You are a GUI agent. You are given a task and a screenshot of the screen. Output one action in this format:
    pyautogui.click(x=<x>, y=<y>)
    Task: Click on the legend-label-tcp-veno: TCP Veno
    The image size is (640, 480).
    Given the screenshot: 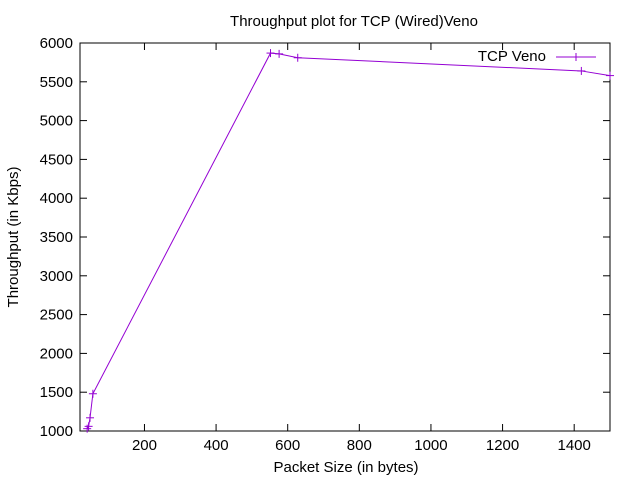 What is the action you would take?
    pyautogui.click(x=512, y=56)
    